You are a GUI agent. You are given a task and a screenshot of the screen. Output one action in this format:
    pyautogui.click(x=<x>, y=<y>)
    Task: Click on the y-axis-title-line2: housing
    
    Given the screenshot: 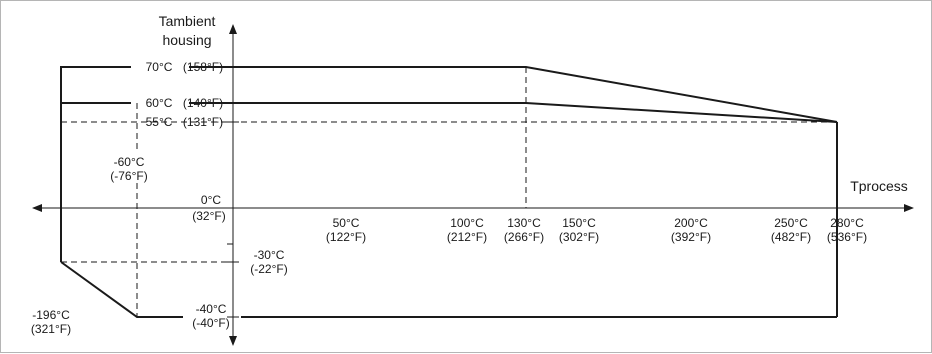 What is the action you would take?
    pyautogui.click(x=186, y=40)
    